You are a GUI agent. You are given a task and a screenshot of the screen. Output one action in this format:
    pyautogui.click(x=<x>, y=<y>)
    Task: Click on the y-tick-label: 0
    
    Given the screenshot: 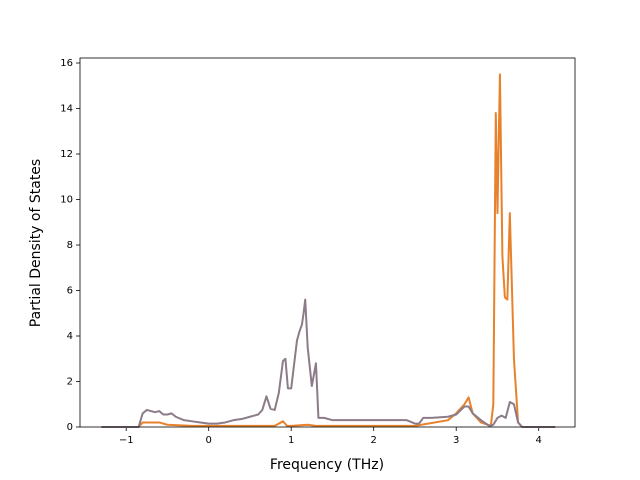 What is the action you would take?
    pyautogui.click(x=70, y=427)
    